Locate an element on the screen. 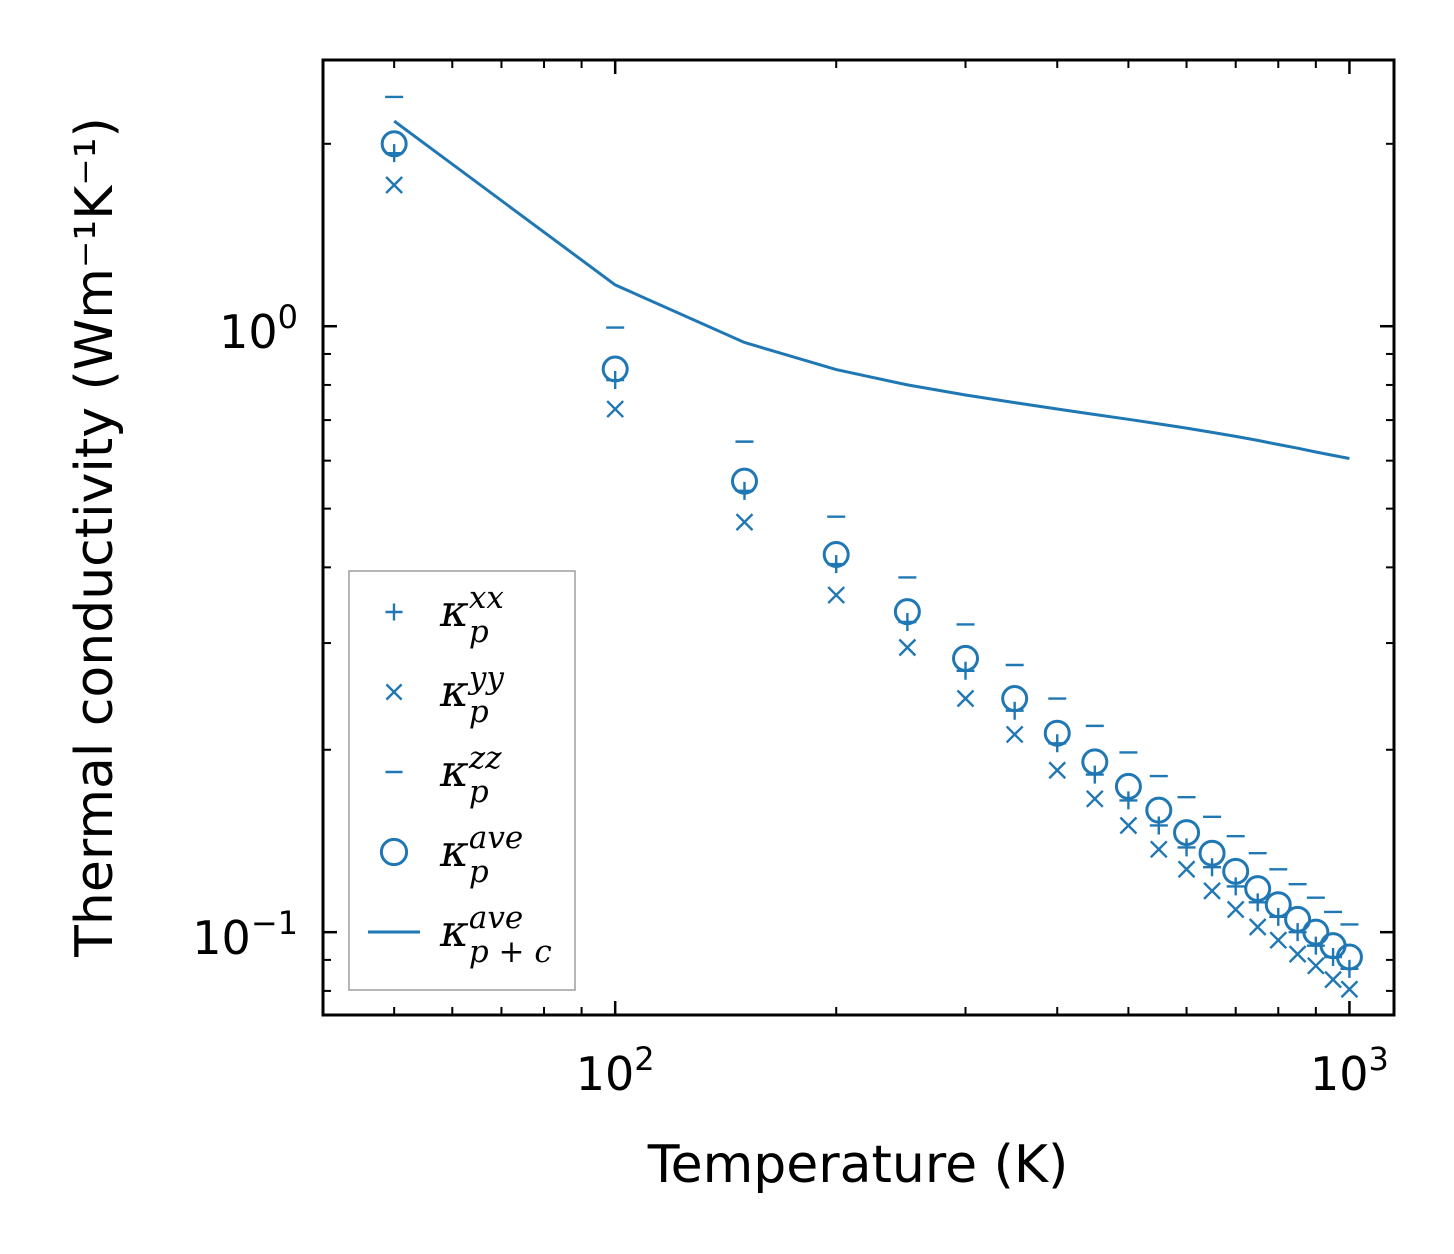 The width and height of the screenshot is (1454, 1254). y-axis-label: Thermal conductivity (Wm⁻¹K⁻¹) is located at coordinates (95, 537).